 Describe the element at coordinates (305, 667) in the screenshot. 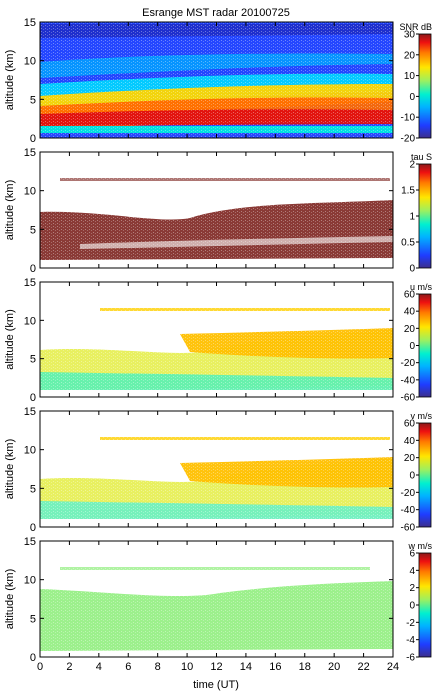

I see `x-tick-label: 18` at that location.